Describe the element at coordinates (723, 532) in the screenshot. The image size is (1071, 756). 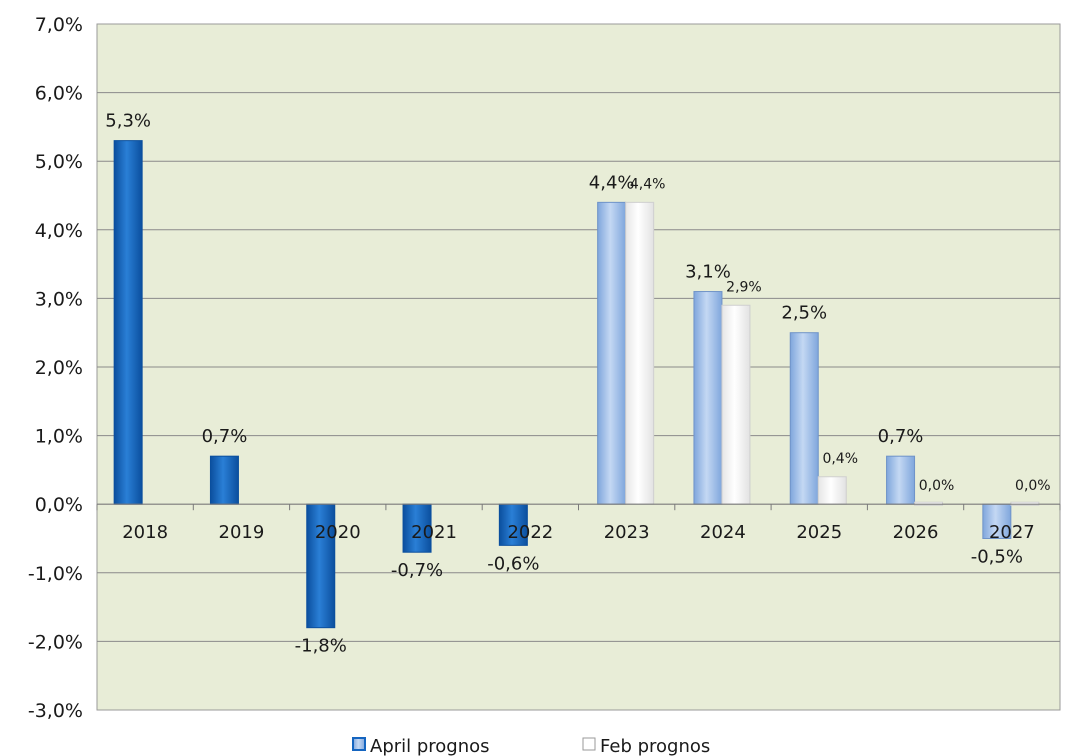
I see `x-category-label: 2024` at that location.